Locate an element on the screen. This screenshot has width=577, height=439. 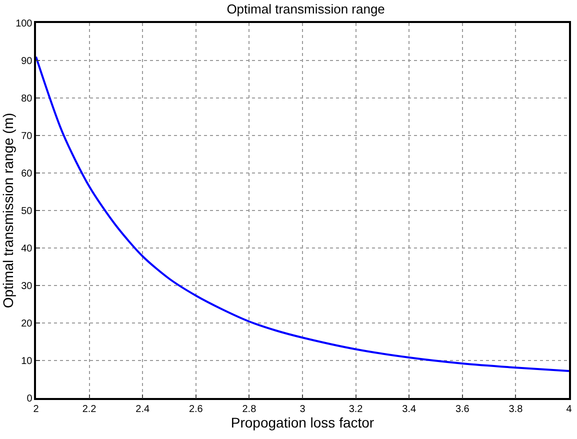
x-tick-label: 2.8 is located at coordinates (249, 409).